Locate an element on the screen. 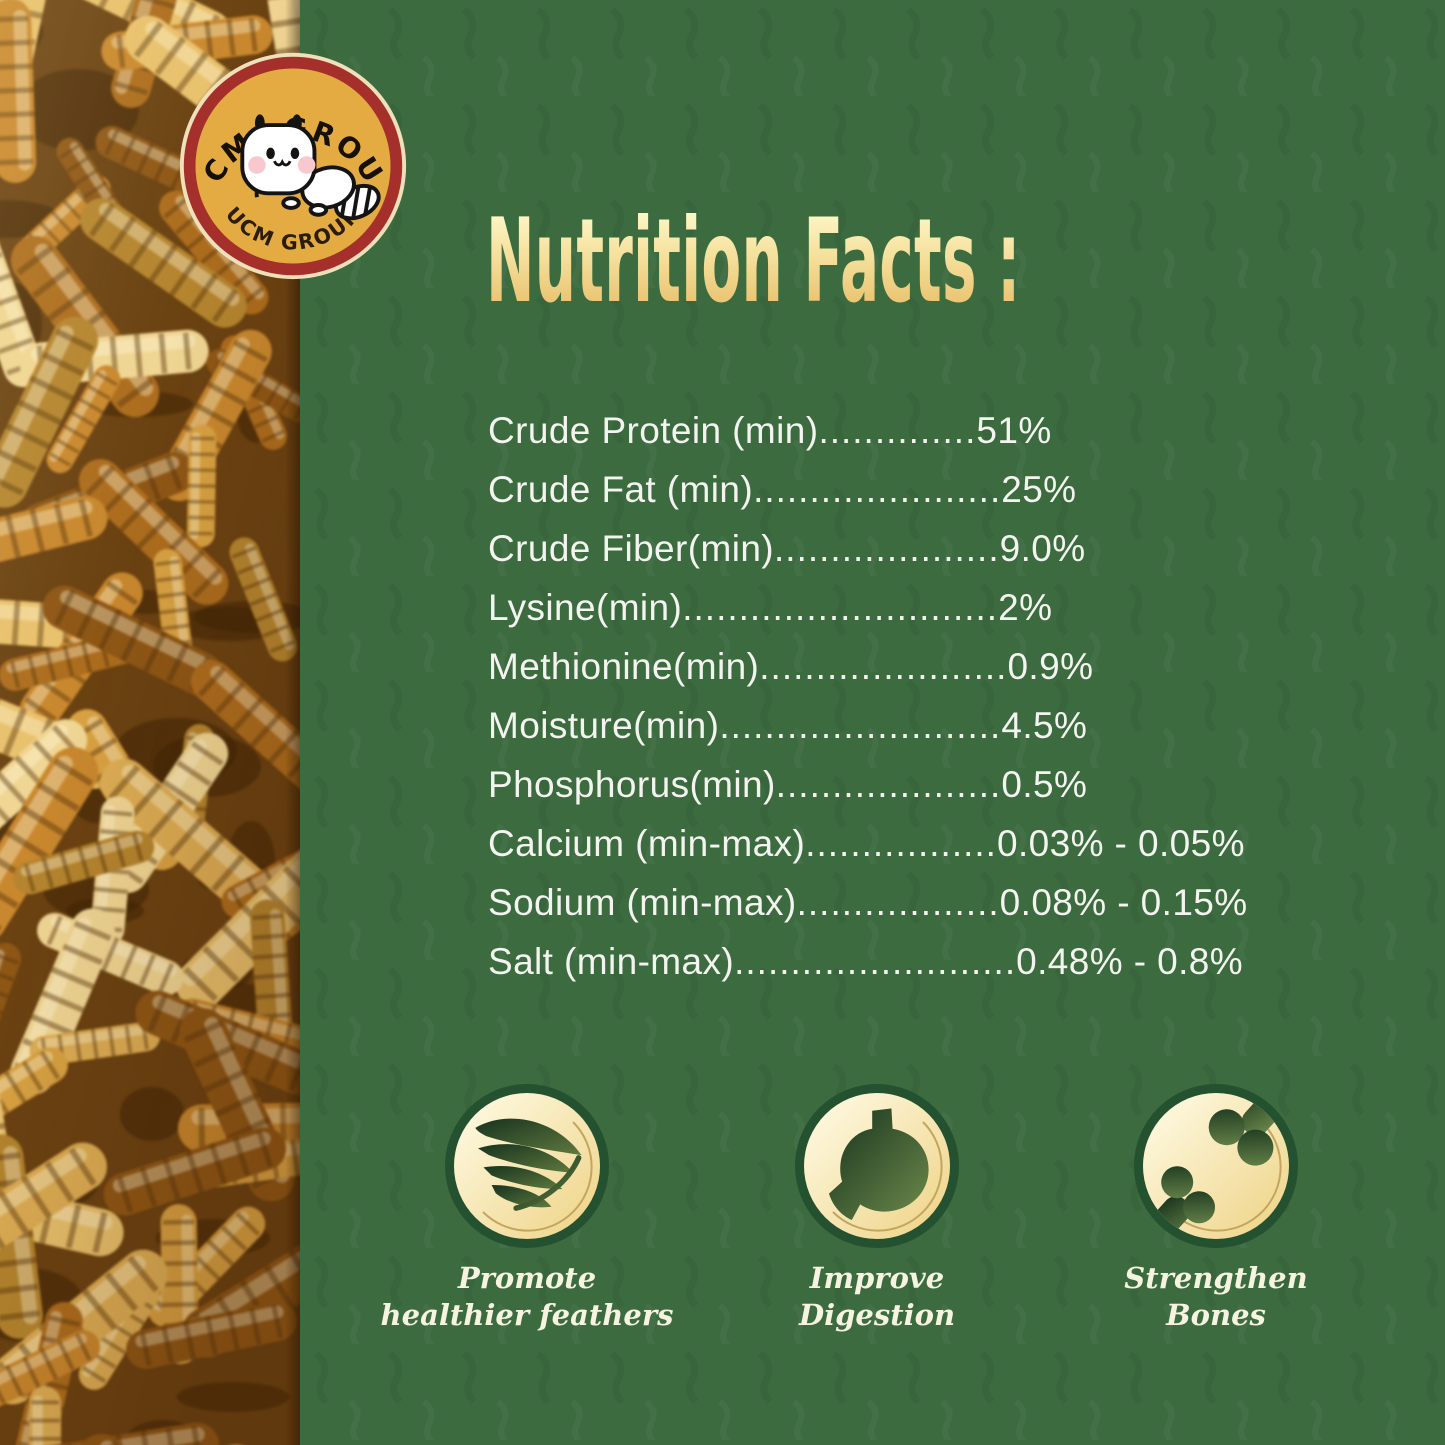 The height and width of the screenshot is (1445, 1445). benefit-caption-line1: Improve is located at coordinates (877, 1278).